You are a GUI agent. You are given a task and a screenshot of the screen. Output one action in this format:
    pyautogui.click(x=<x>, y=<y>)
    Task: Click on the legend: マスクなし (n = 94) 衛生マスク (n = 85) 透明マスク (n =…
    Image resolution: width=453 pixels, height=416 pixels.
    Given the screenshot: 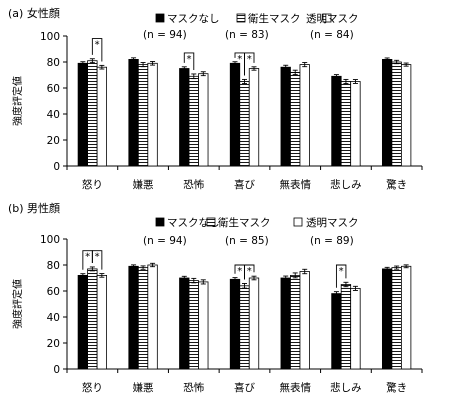 What is the action you would take?
    pyautogui.click(x=251, y=231)
    